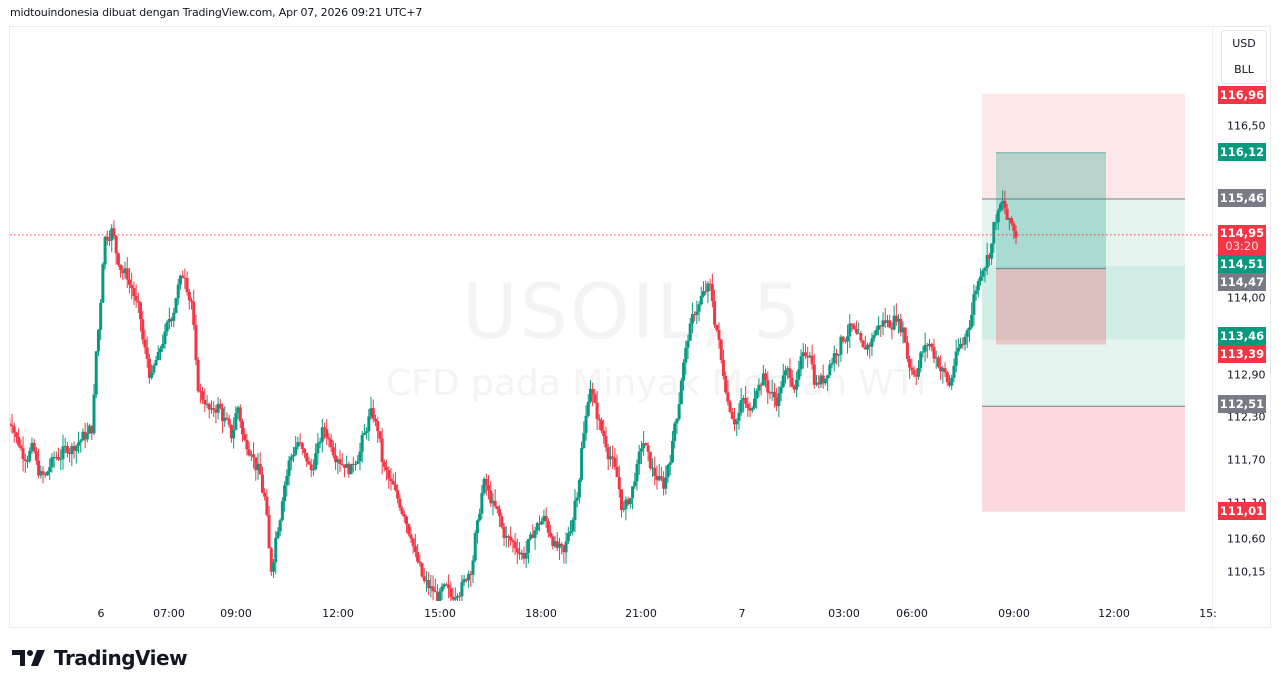 This screenshot has height=688, width=1281. What do you see at coordinates (541, 613) in the screenshot?
I see `time-tick: 18:00` at bounding box center [541, 613].